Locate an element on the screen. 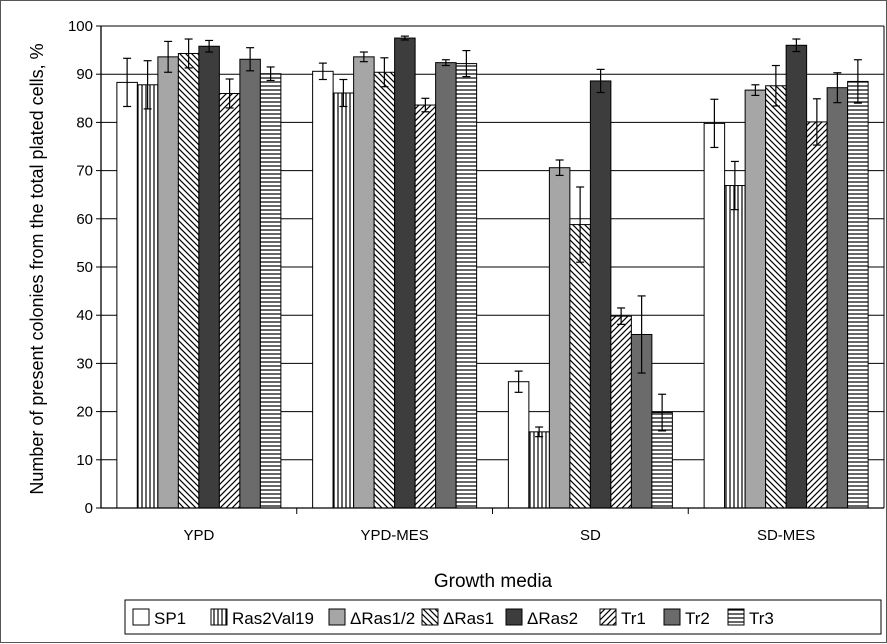  legend-label-ΔRas1/2: ΔRas1/2 is located at coordinates (382, 618).